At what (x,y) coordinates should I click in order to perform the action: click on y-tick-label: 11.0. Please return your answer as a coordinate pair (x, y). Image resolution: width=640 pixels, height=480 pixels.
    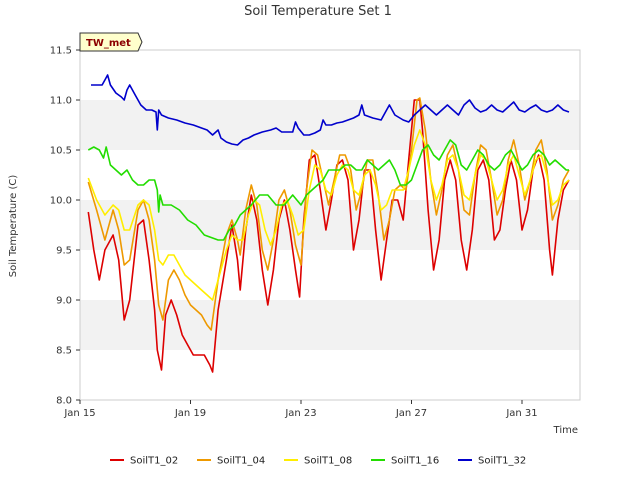
    Looking at the image, I should click on (61, 101).